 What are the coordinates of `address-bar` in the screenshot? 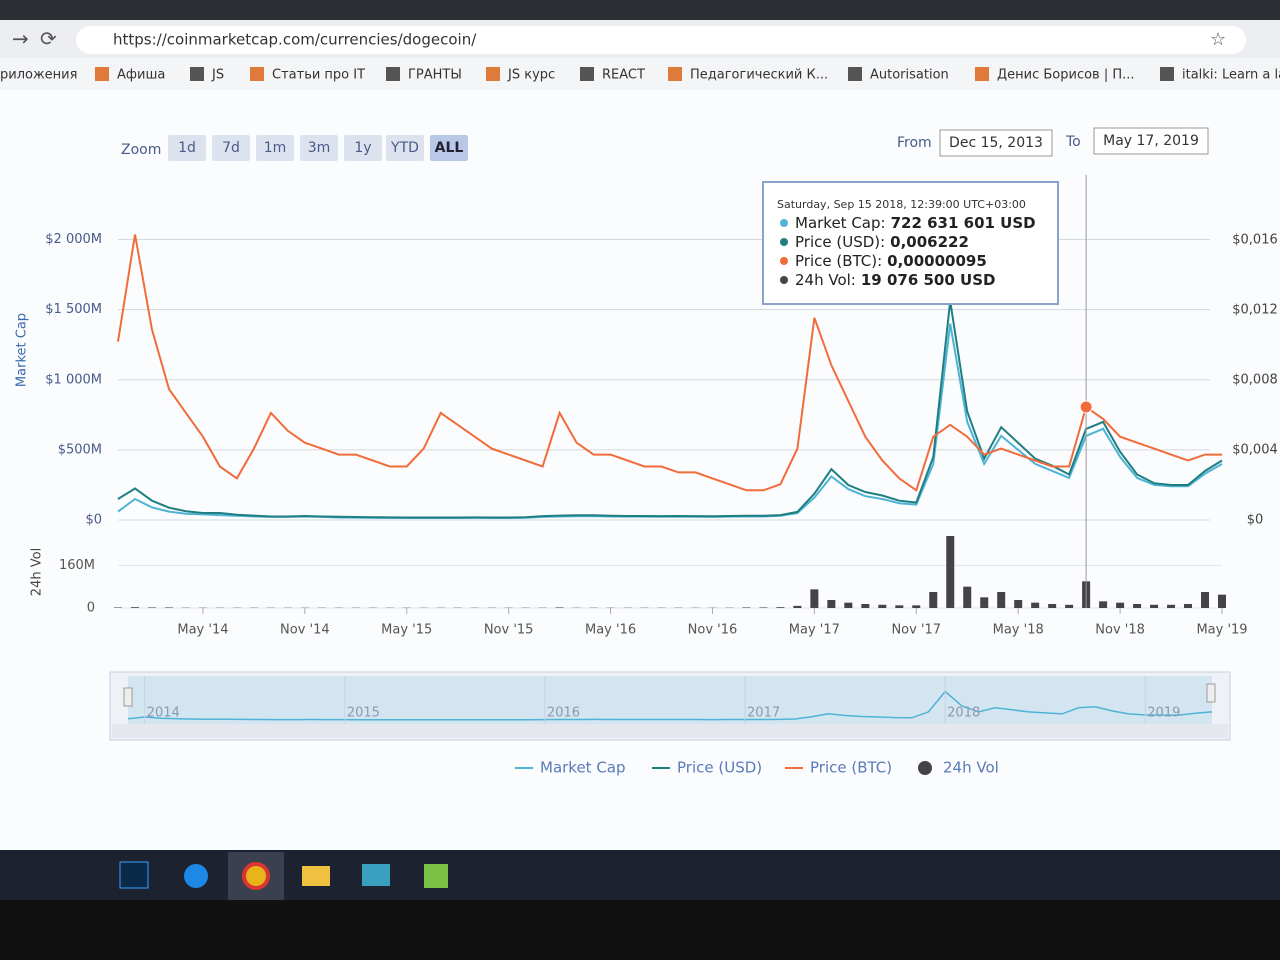 It's located at (661, 40).